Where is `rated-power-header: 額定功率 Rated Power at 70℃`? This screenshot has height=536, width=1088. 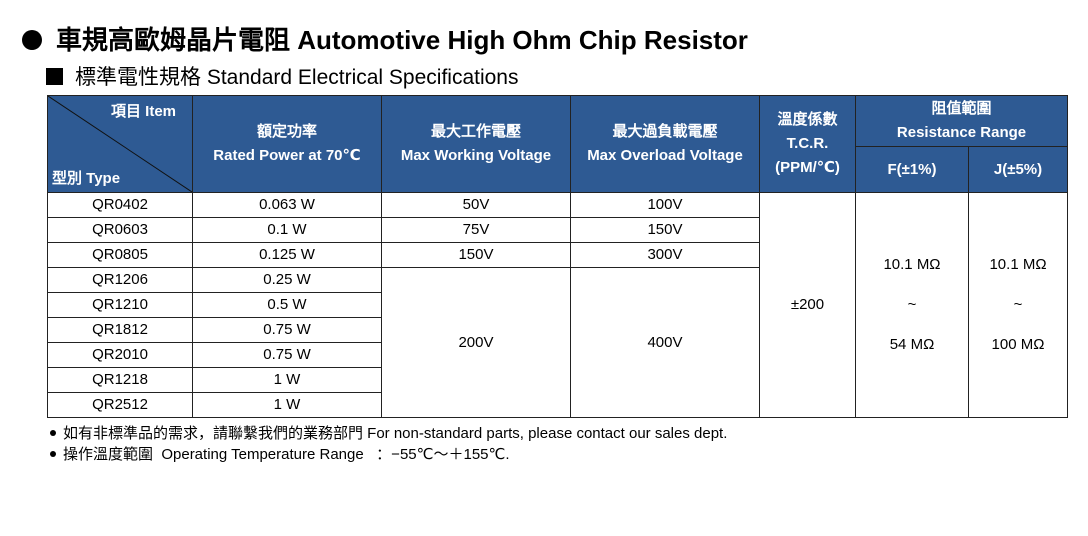
rated-power-header: 額定功率 Rated Power at 70℃ is located at coordinates (287, 144).